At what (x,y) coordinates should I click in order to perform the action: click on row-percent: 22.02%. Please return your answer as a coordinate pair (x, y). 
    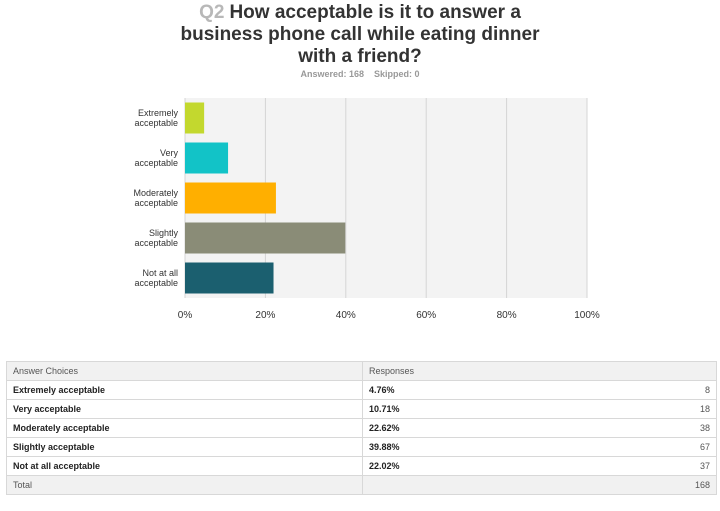
    Looking at the image, I should click on (482, 466).